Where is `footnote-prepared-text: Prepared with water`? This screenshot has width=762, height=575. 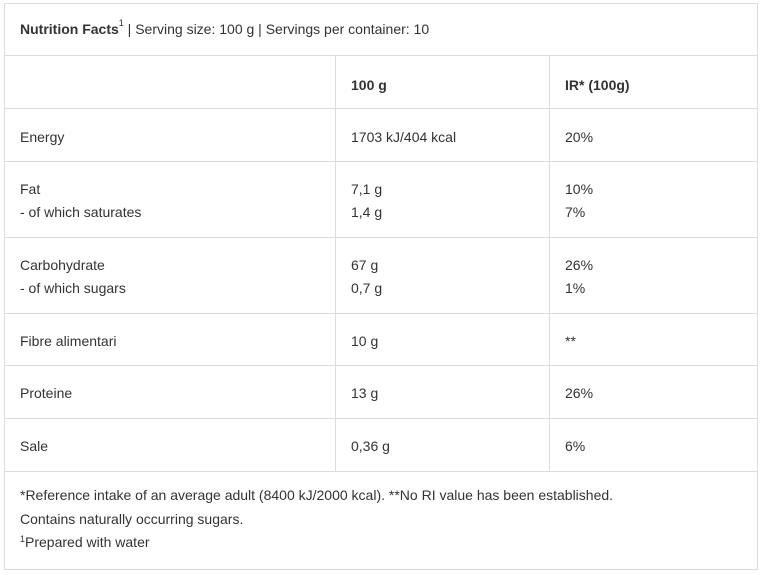 footnote-prepared-text: Prepared with water is located at coordinates (87, 542).